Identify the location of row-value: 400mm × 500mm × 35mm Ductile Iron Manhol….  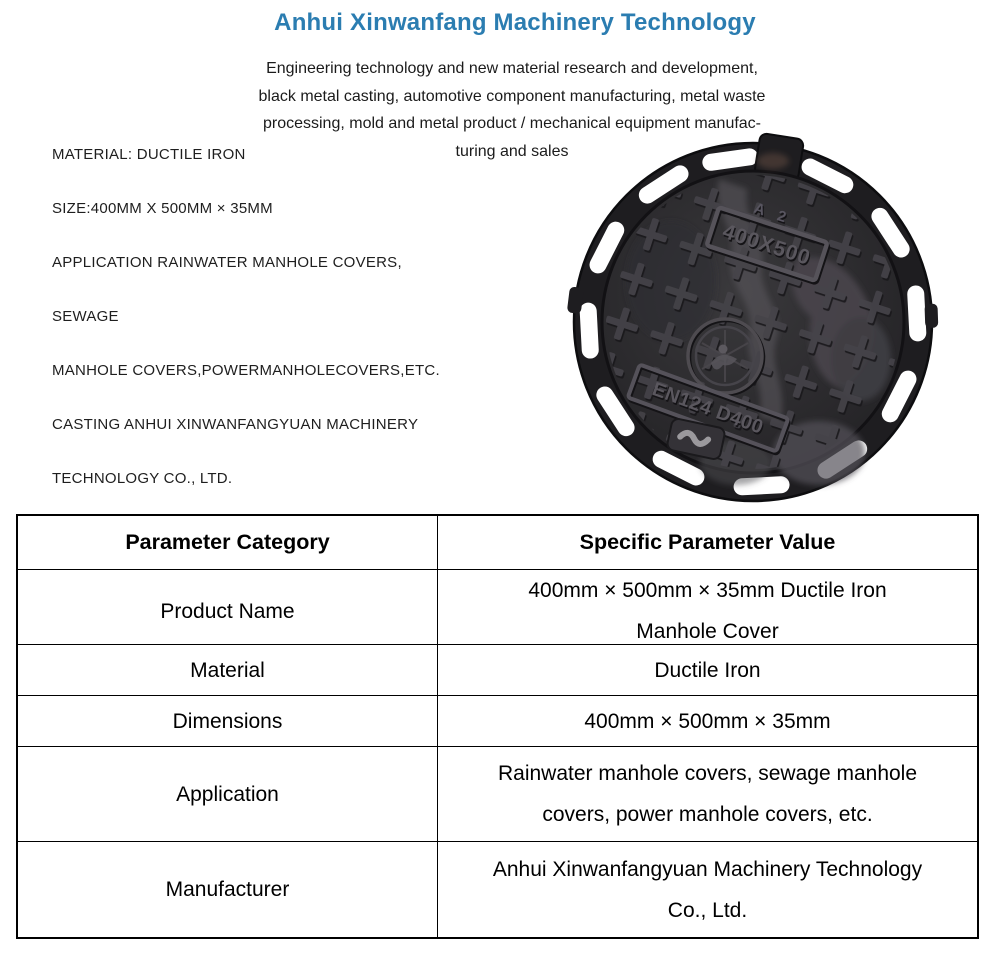
(707, 611).